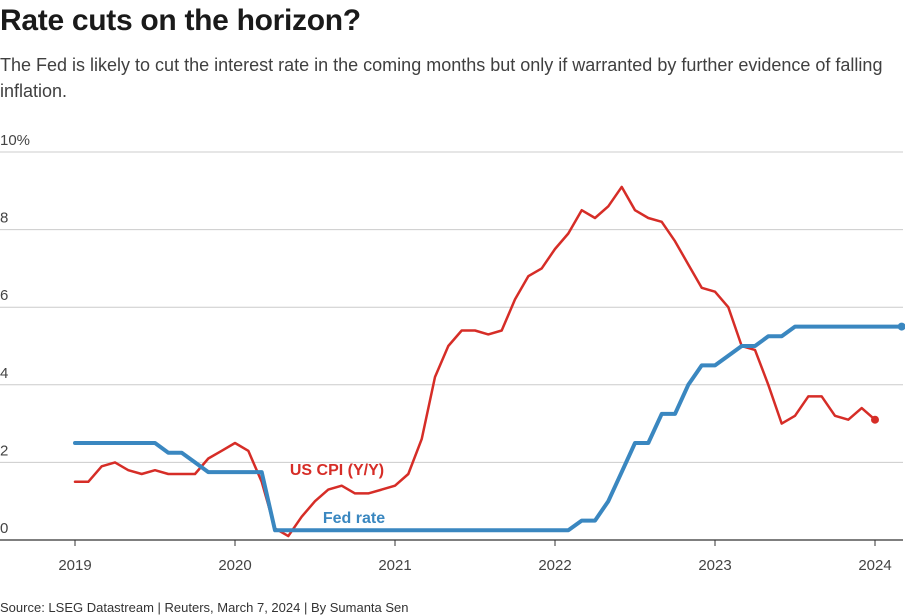  I want to click on x-tick-label: 2023, so click(714, 565).